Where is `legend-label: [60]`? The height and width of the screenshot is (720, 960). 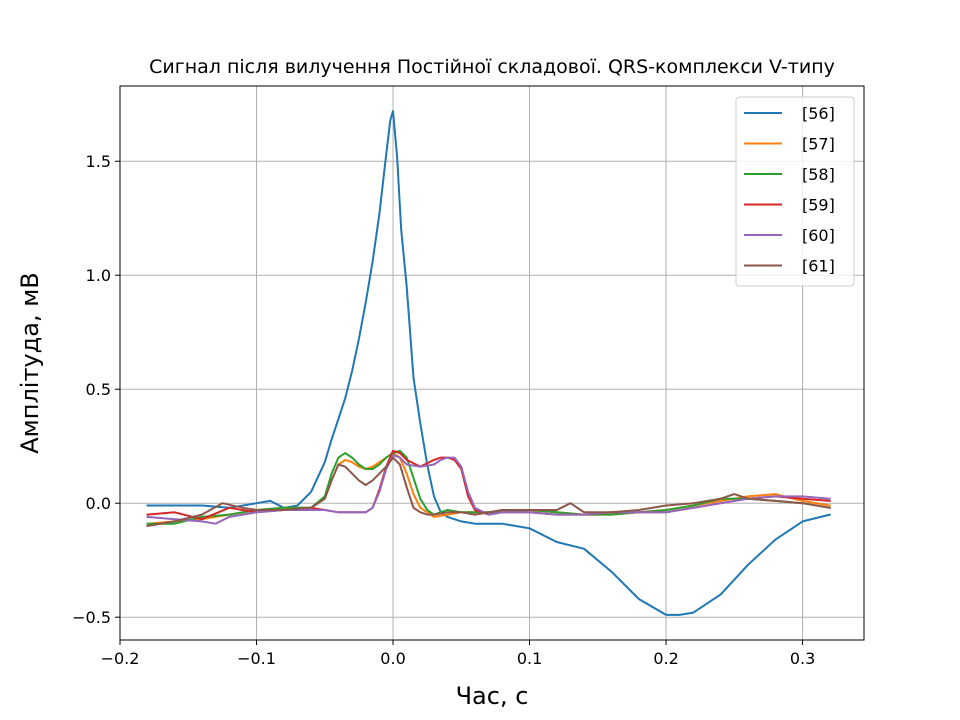 legend-label: [60] is located at coordinates (818, 235).